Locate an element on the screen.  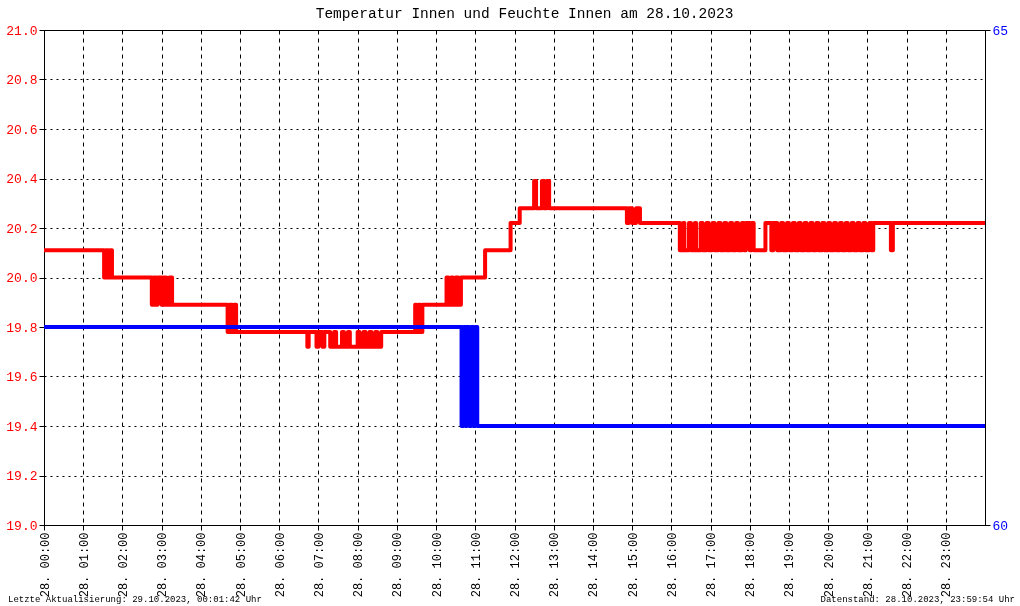
x-tick-label: 28. 08:00 is located at coordinates (359, 565).